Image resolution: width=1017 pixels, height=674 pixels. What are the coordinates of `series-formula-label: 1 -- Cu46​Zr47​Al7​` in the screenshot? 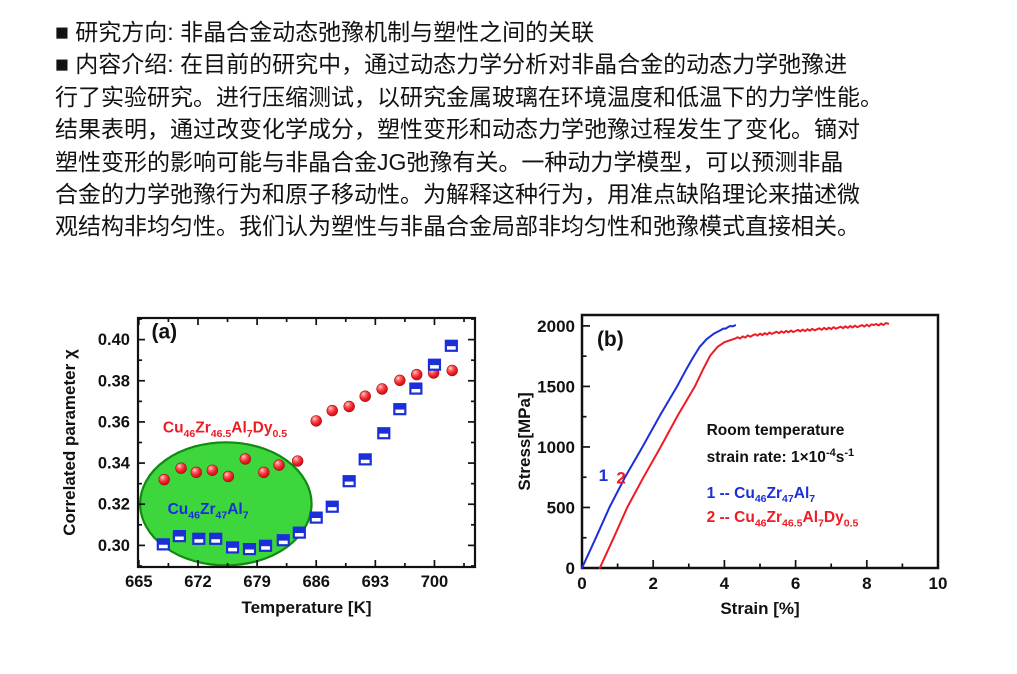 It's located at (761, 495).